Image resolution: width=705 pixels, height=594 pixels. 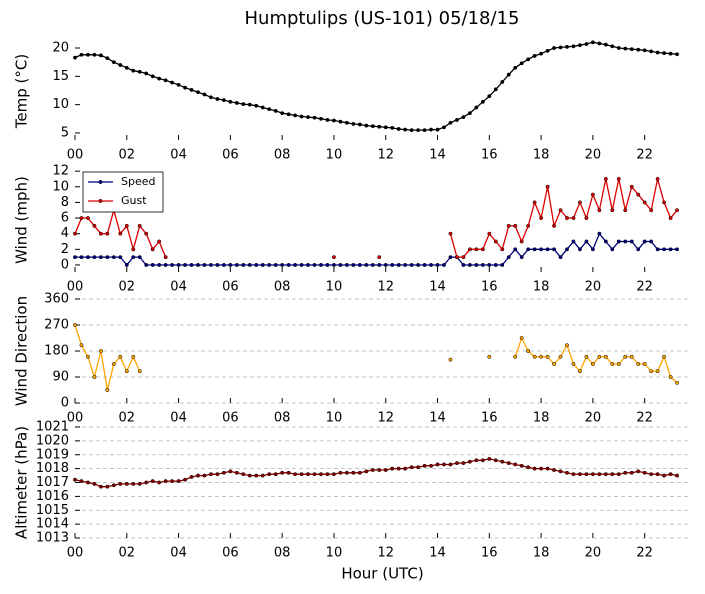 What do you see at coordinates (282, 287) in the screenshot?
I see `x-tick-label: 08` at bounding box center [282, 287].